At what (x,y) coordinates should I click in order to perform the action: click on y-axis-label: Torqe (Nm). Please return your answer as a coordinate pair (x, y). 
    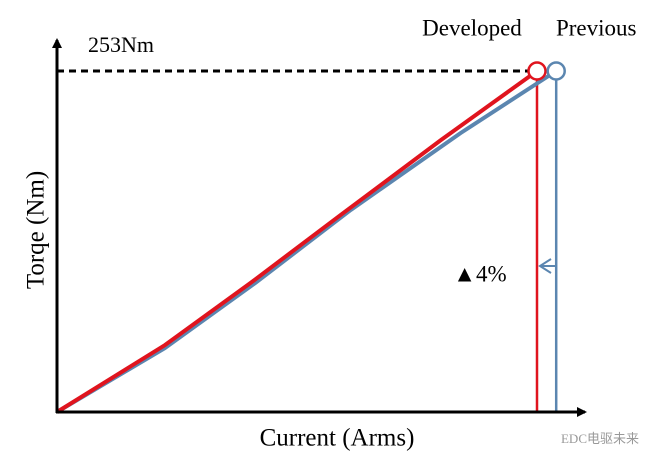
    Looking at the image, I should click on (36, 230).